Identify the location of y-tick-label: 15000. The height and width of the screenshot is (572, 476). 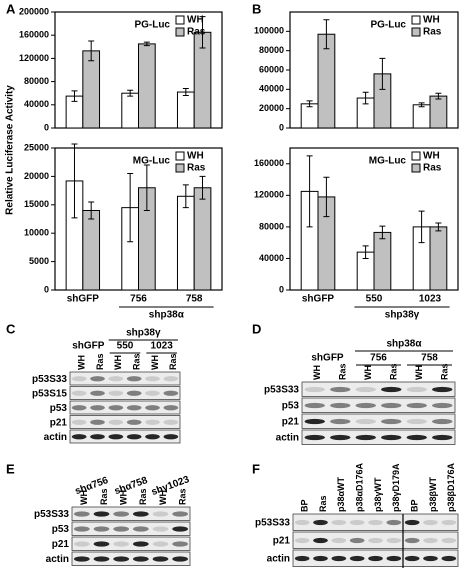
(36, 204).